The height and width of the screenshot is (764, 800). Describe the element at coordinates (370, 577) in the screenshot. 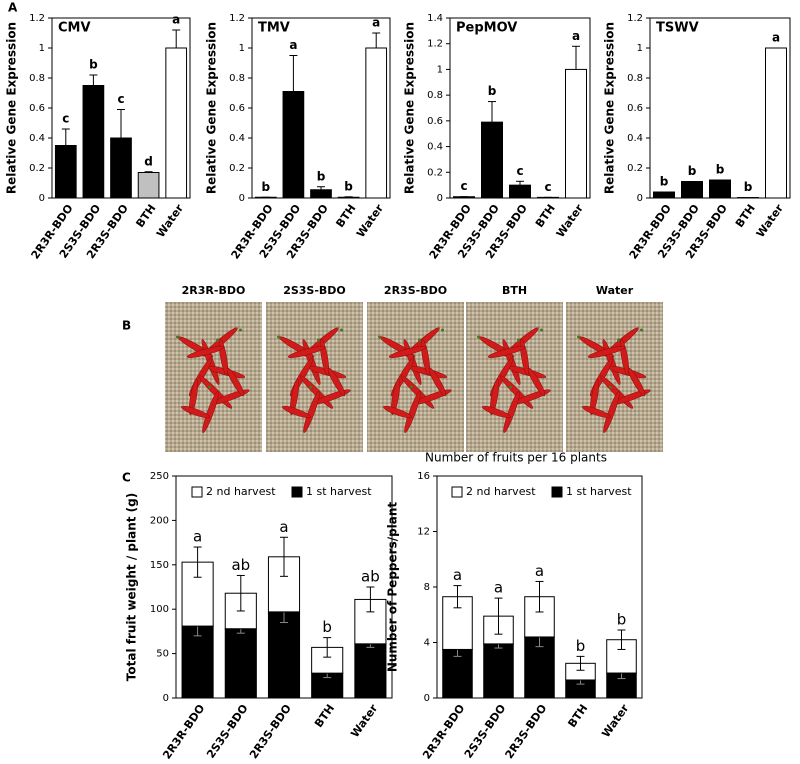

I see `significance-letter: ab` at that location.